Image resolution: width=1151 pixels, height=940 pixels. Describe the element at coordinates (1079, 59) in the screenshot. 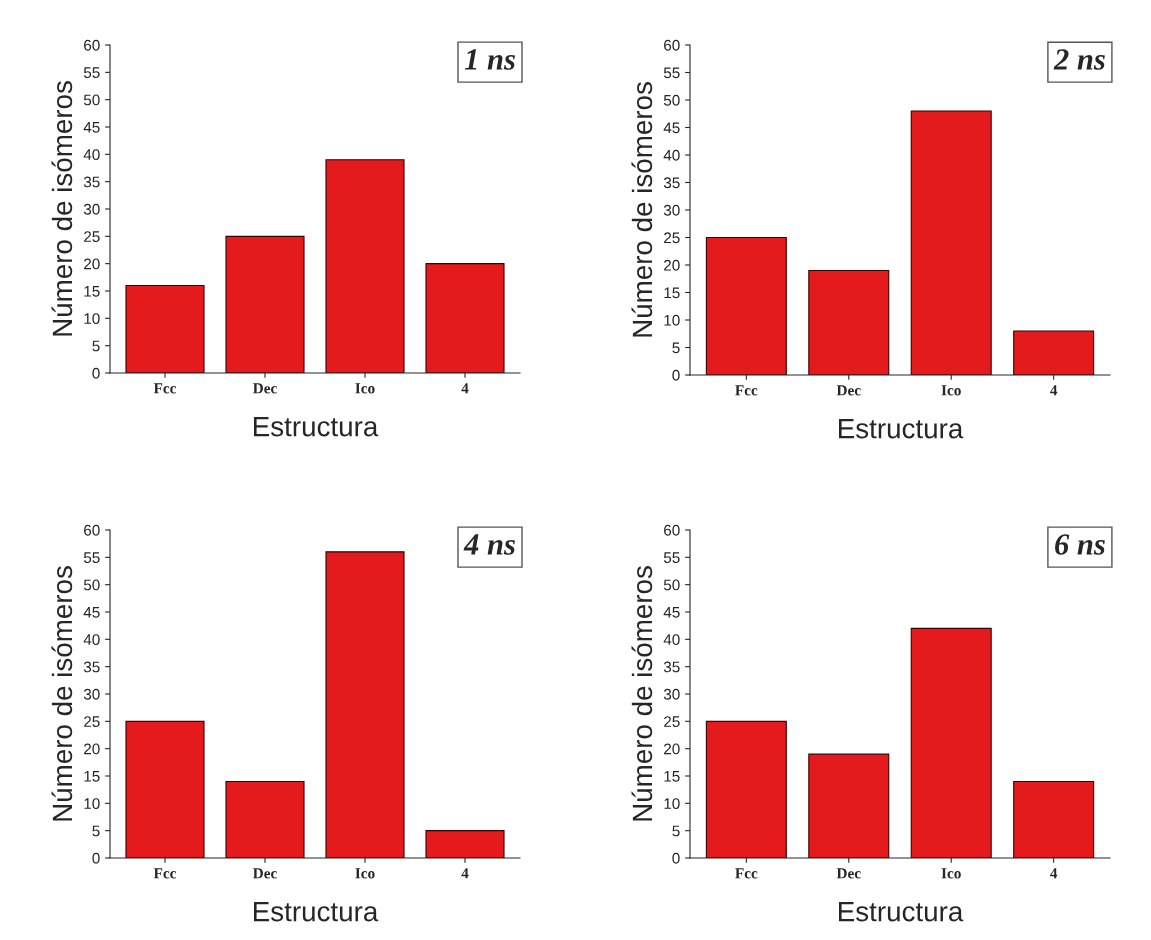

I see `chart-title: 2 ns` at that location.